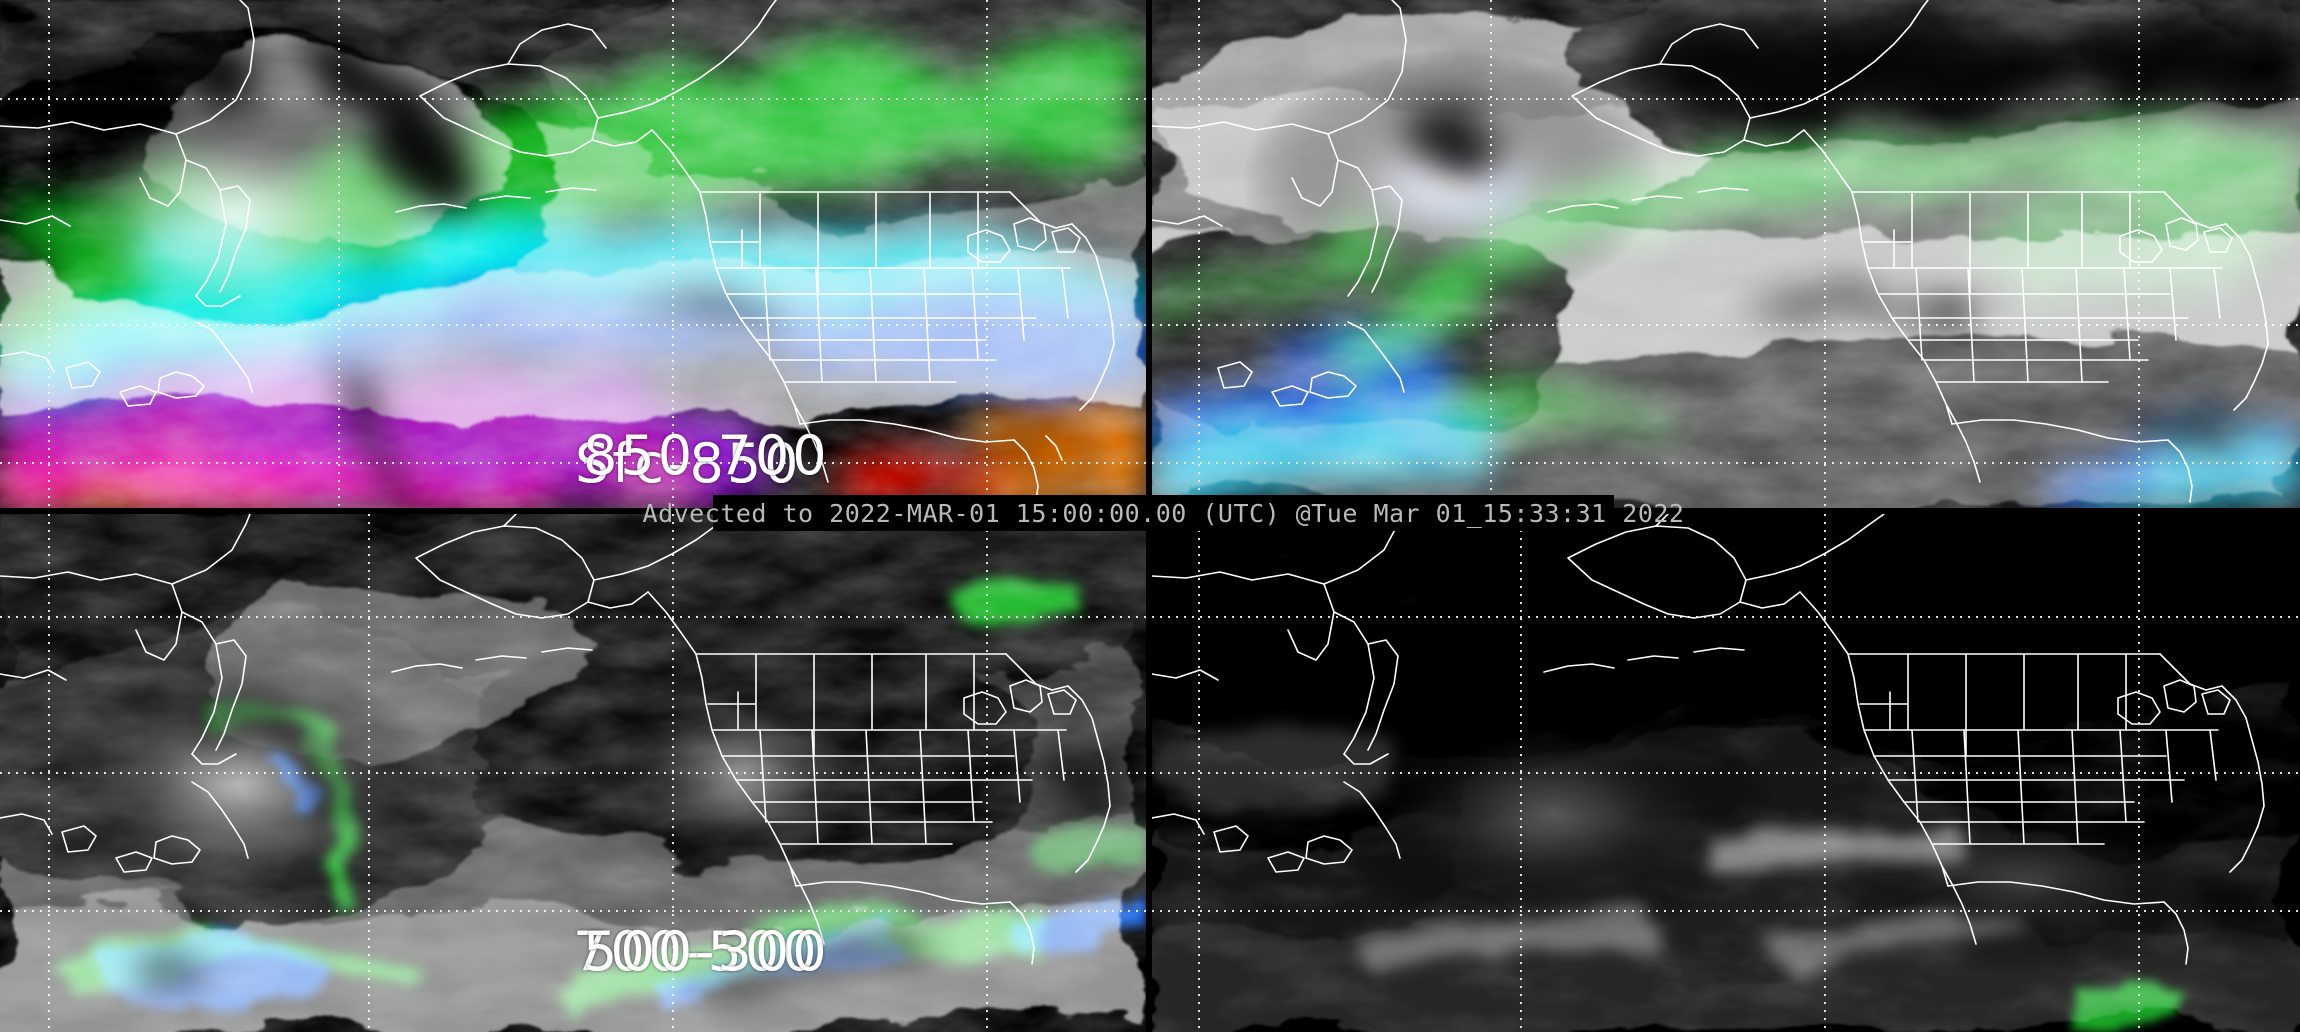 This screenshot has width=2300, height=1032. I want to click on panel-label-500-300: 500-300, so click(706, 951).